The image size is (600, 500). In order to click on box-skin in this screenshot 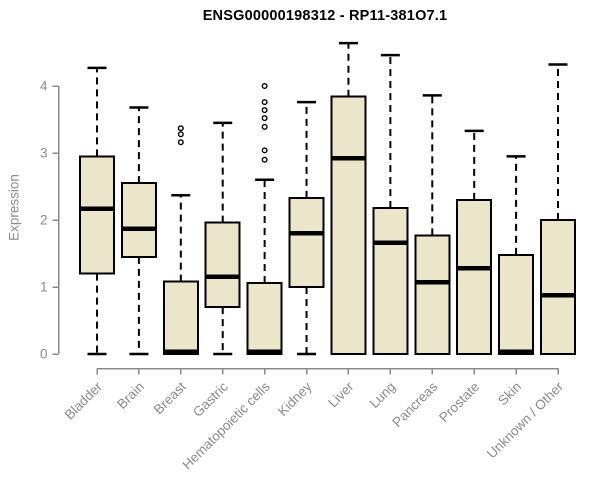, I will do `click(516, 304)`.